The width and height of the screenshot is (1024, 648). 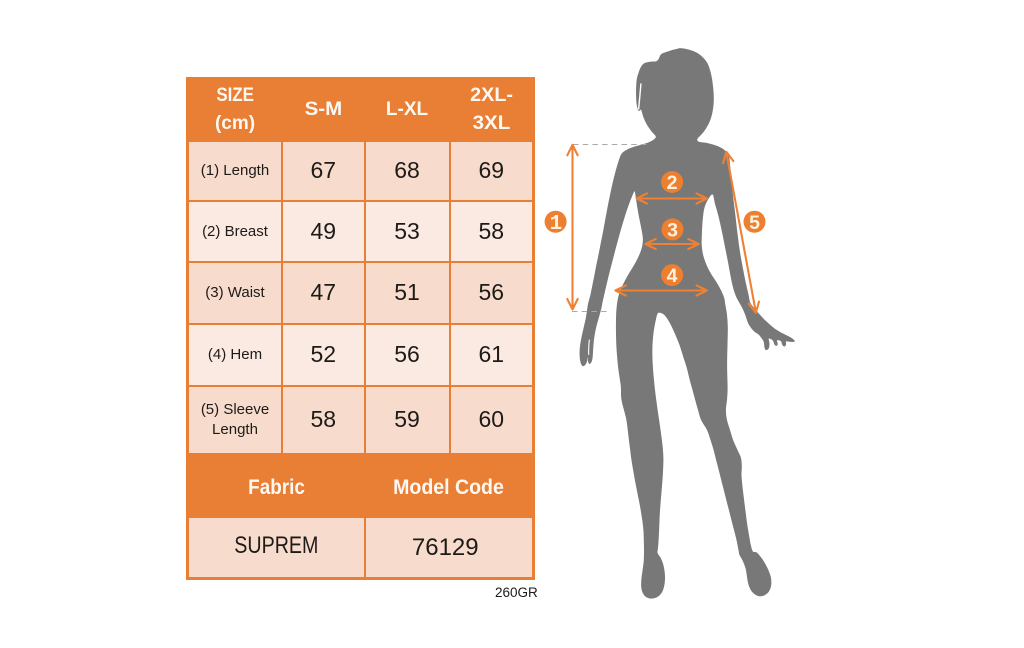 What do you see at coordinates (672, 183) in the screenshot?
I see `svg-text: 2` at bounding box center [672, 183].